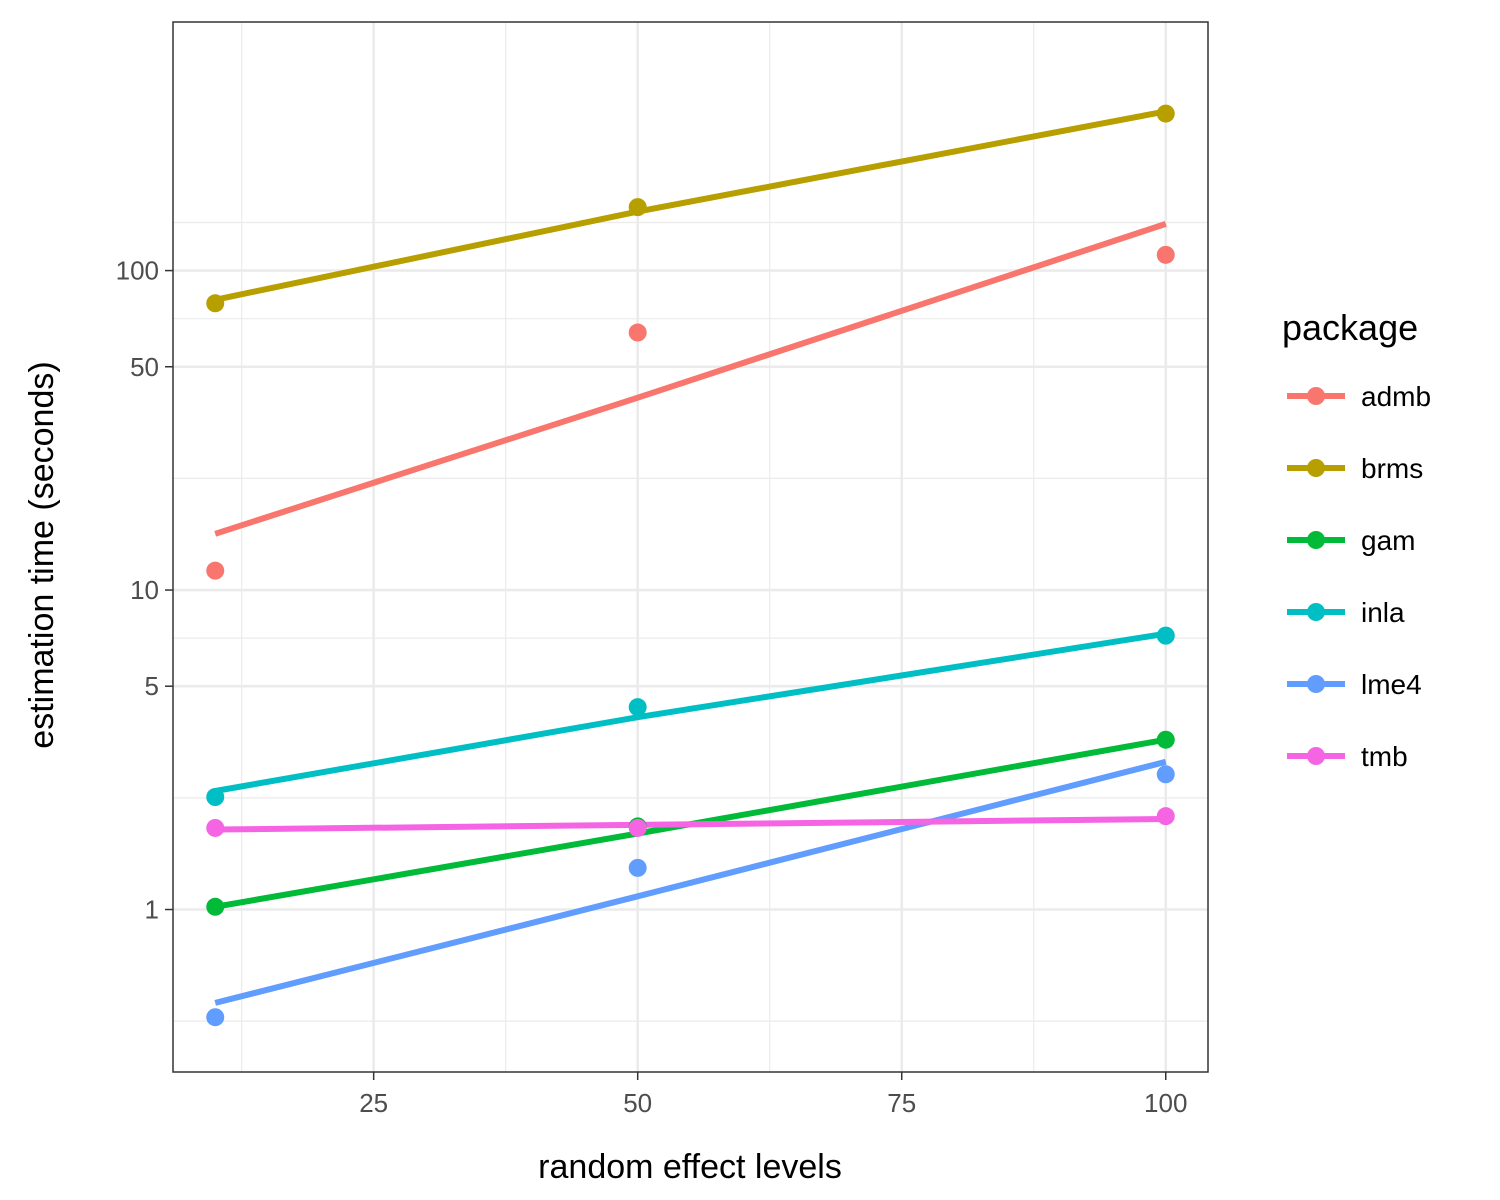  What do you see at coordinates (1347, 756) in the screenshot?
I see `legend-item-tmb: tmb` at bounding box center [1347, 756].